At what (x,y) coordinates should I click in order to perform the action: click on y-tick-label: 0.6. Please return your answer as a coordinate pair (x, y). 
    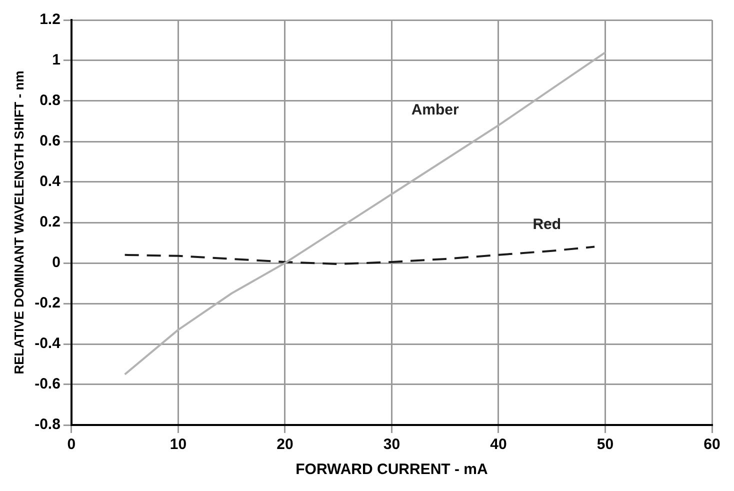
    Looking at the image, I should click on (50, 141).